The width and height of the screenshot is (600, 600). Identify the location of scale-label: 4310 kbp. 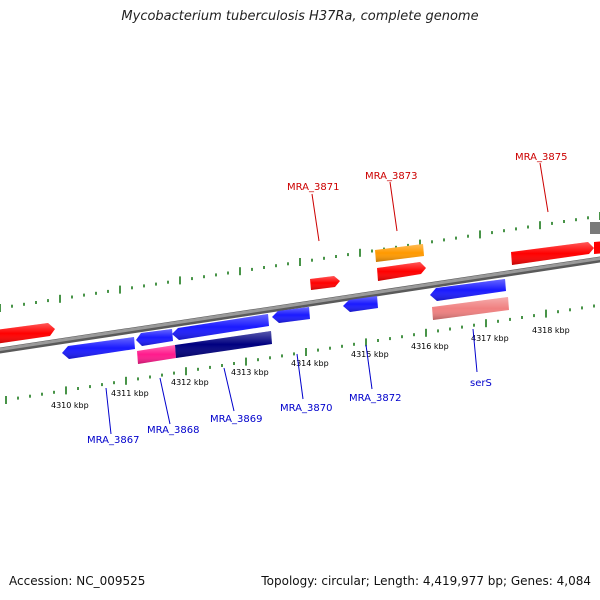
(70, 405).